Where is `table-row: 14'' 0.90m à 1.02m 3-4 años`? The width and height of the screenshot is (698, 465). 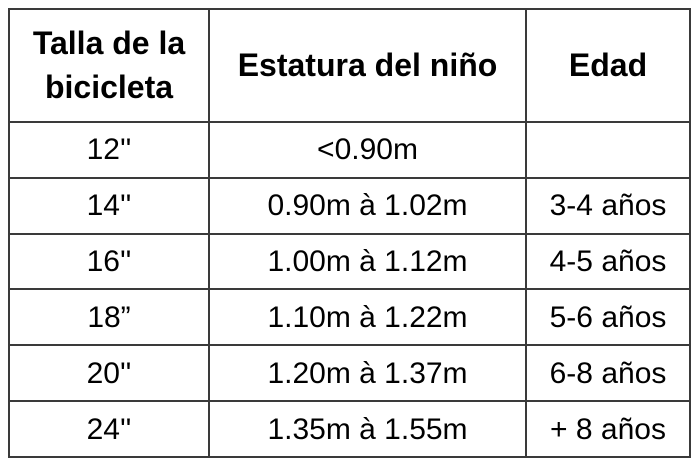 table-row: 14'' 0.90m à 1.02m 3-4 años is located at coordinates (349, 205).